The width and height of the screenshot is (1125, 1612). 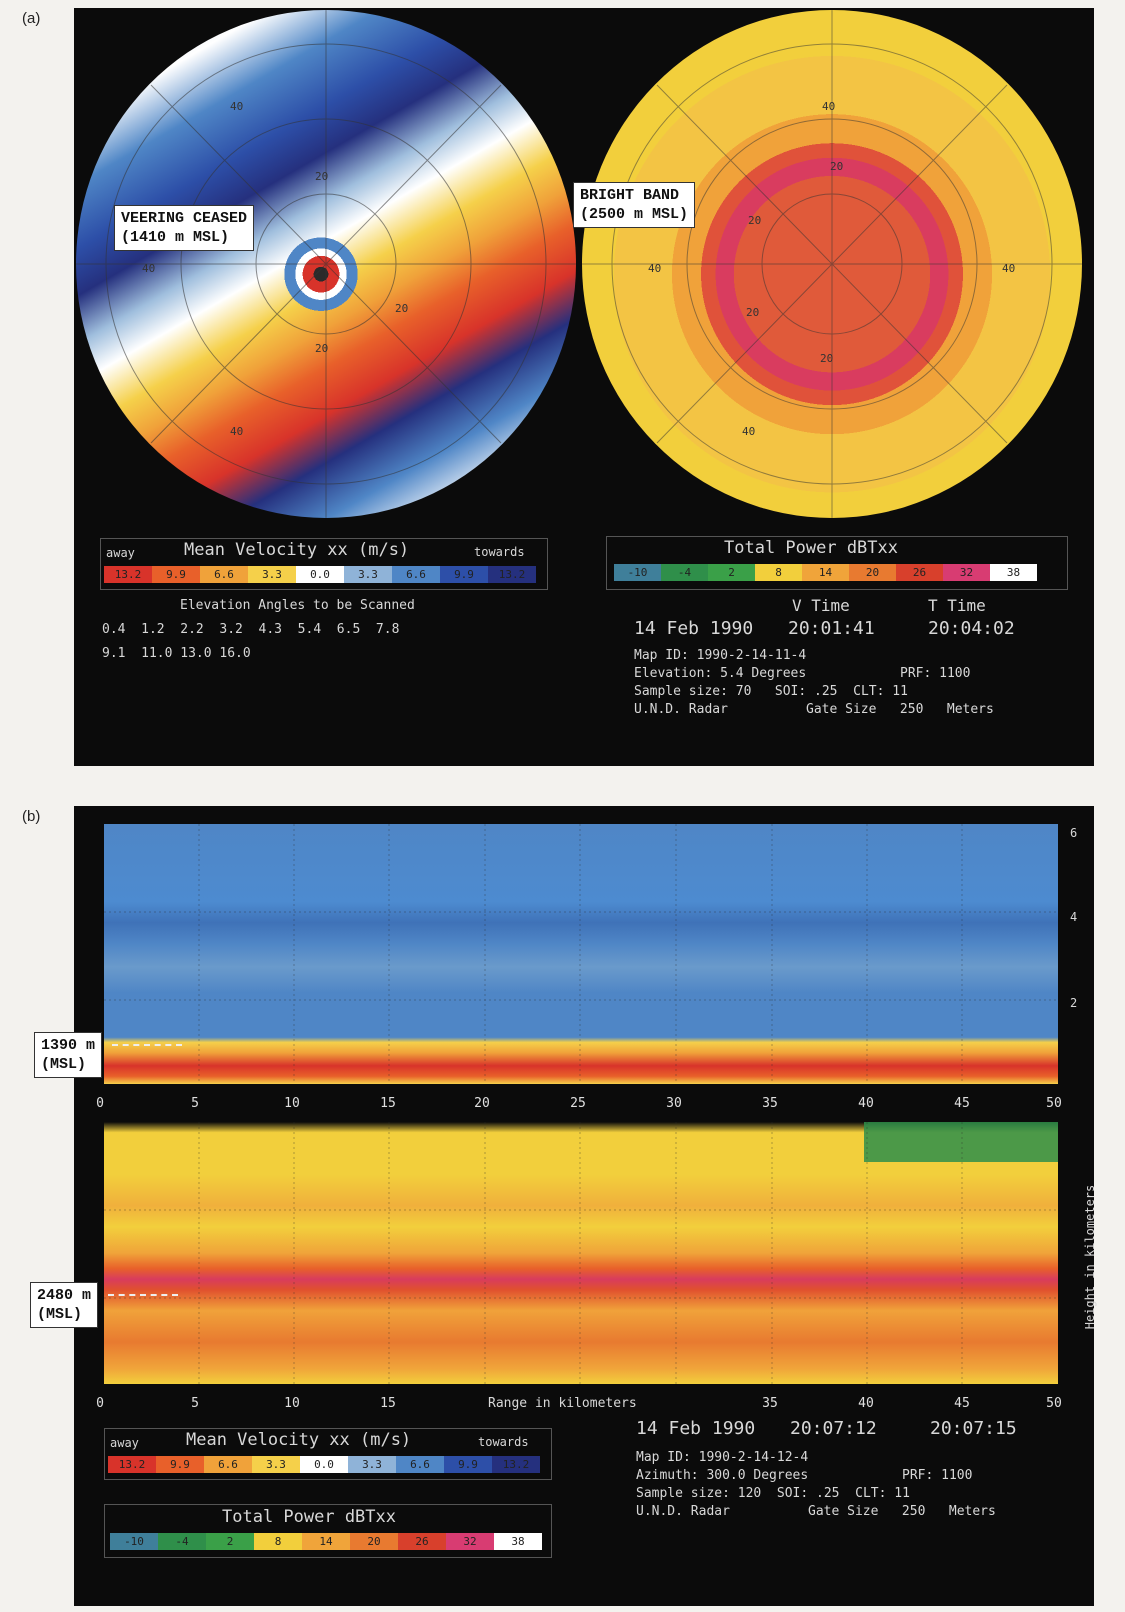 I want to click on veering-ceased-line1: VEERING CEASED, so click(x=184, y=218).